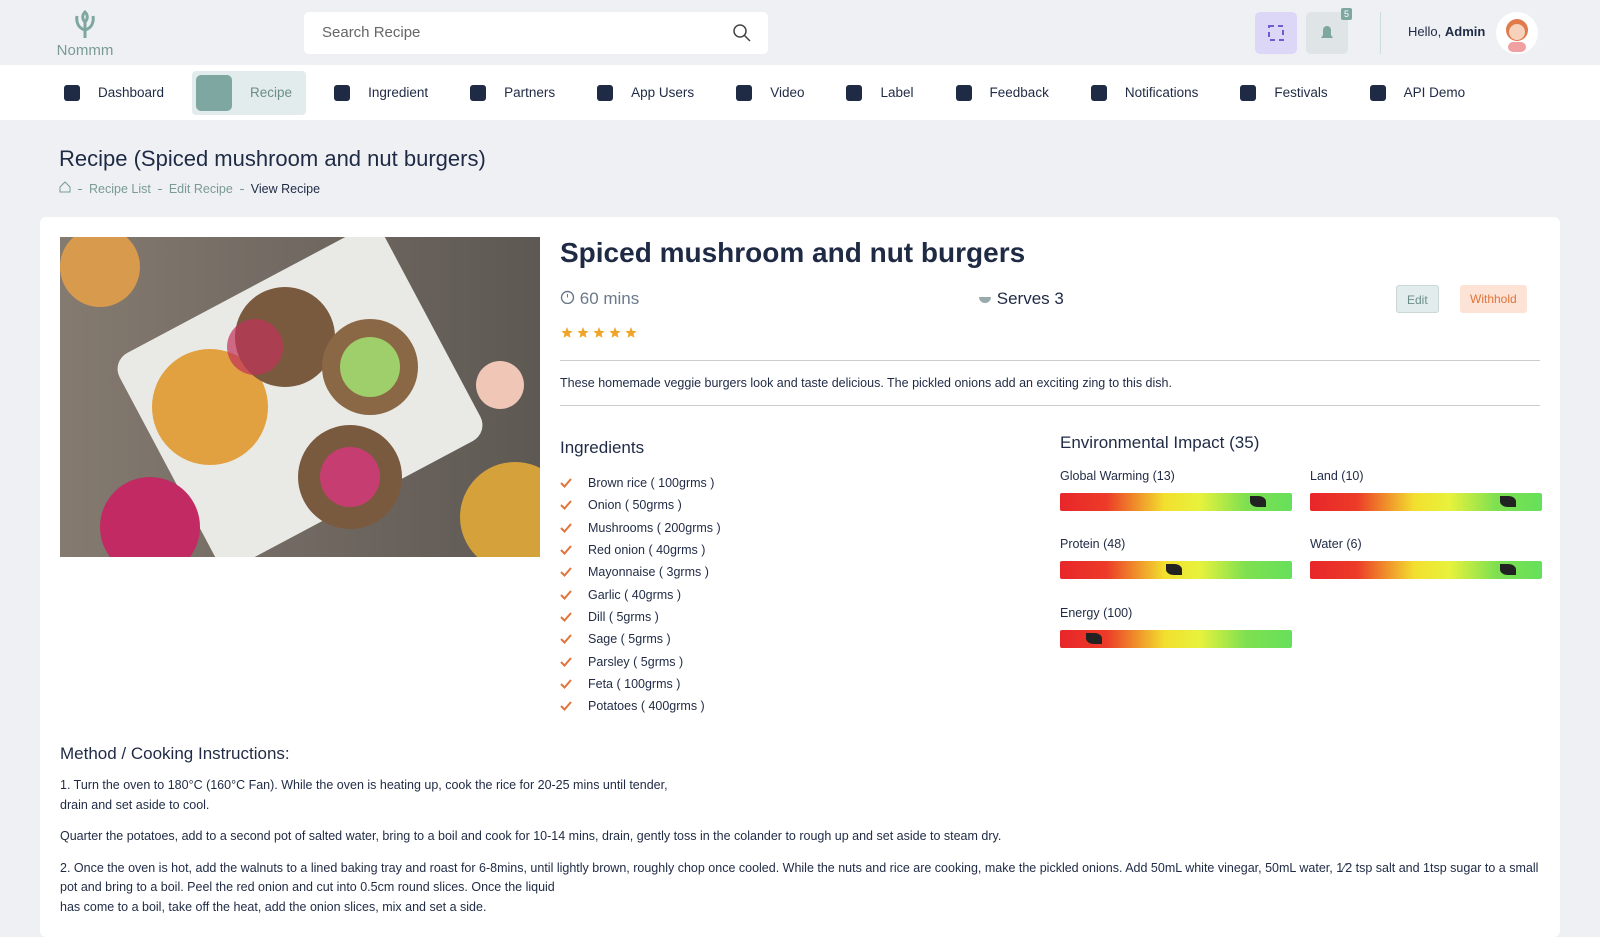 The height and width of the screenshot is (937, 1600). I want to click on nav-item: Partners, so click(512, 93).